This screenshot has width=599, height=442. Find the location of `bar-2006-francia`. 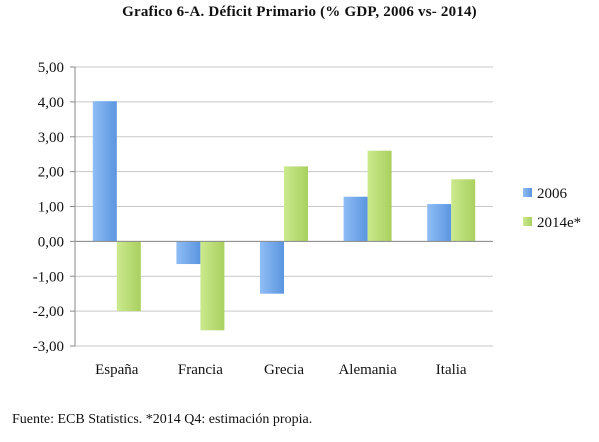

bar-2006-francia is located at coordinates (188, 253).